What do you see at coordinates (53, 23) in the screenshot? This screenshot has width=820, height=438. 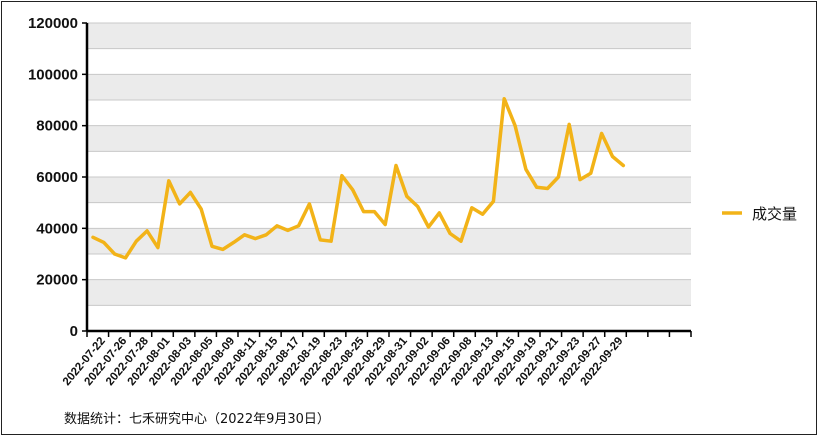 I see `y-tick-label: 120000` at bounding box center [53, 23].